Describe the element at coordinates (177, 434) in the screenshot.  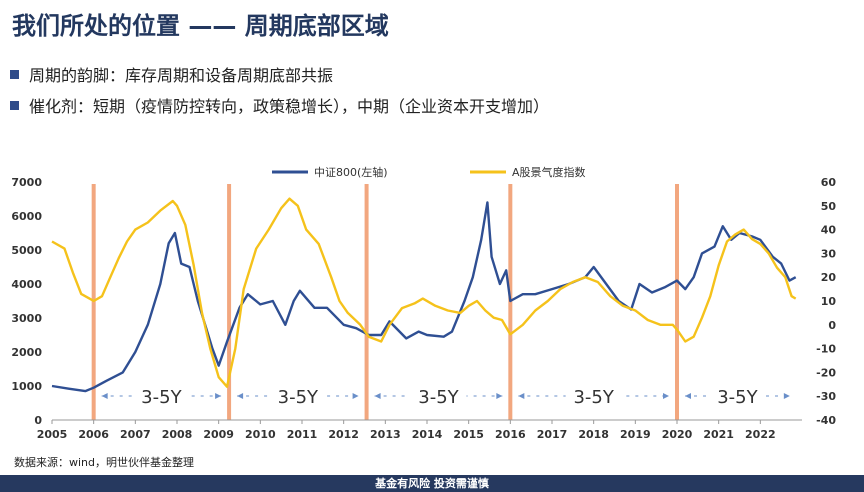
I see `x-tick-label: 2008` at that location.